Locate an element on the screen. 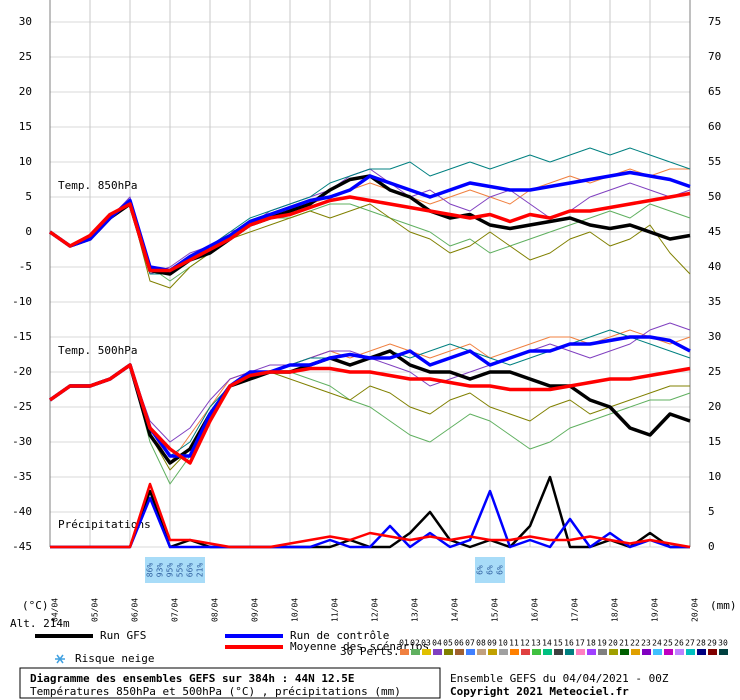  perturbation-number: 28 is located at coordinates (701, 643).